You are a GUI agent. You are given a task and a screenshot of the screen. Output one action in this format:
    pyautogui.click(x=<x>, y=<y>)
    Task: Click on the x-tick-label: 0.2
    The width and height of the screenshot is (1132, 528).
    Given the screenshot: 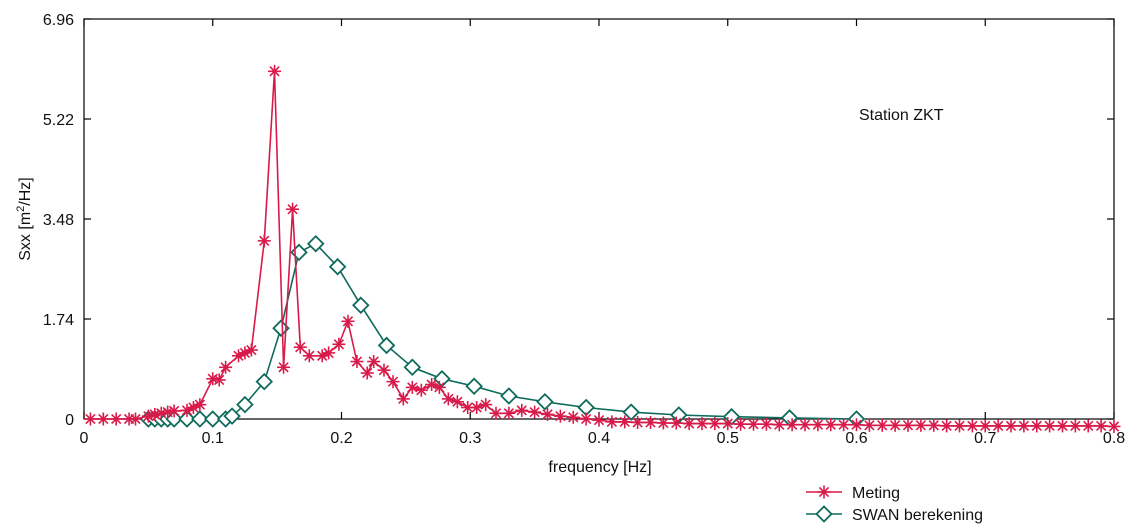 What is the action you would take?
    pyautogui.click(x=341, y=438)
    